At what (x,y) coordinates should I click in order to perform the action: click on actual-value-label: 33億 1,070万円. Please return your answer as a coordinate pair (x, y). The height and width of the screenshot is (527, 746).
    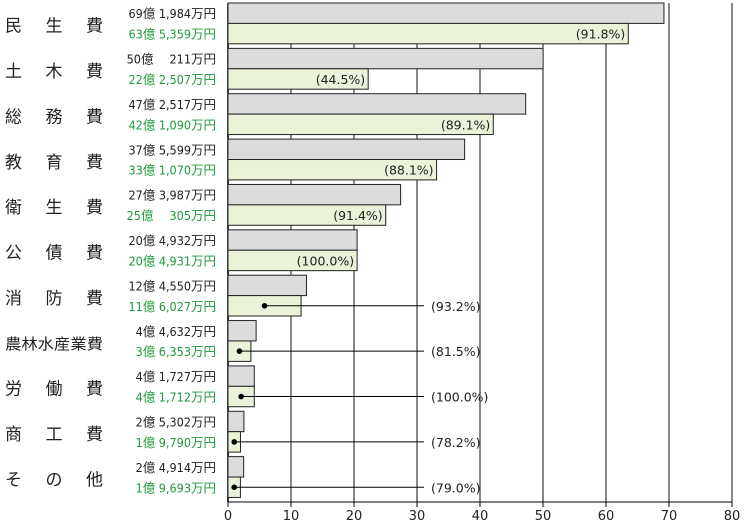
    Looking at the image, I should click on (172, 170).